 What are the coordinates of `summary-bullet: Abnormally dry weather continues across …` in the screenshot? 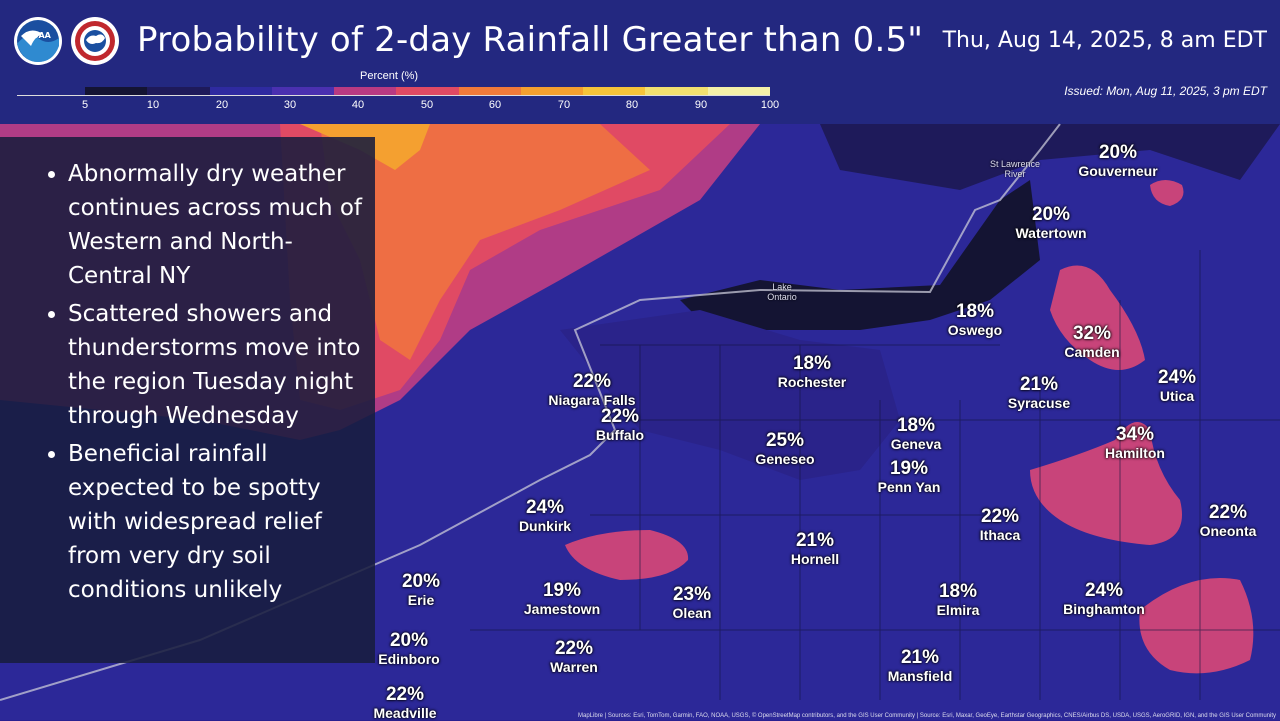 It's located at (216, 225).